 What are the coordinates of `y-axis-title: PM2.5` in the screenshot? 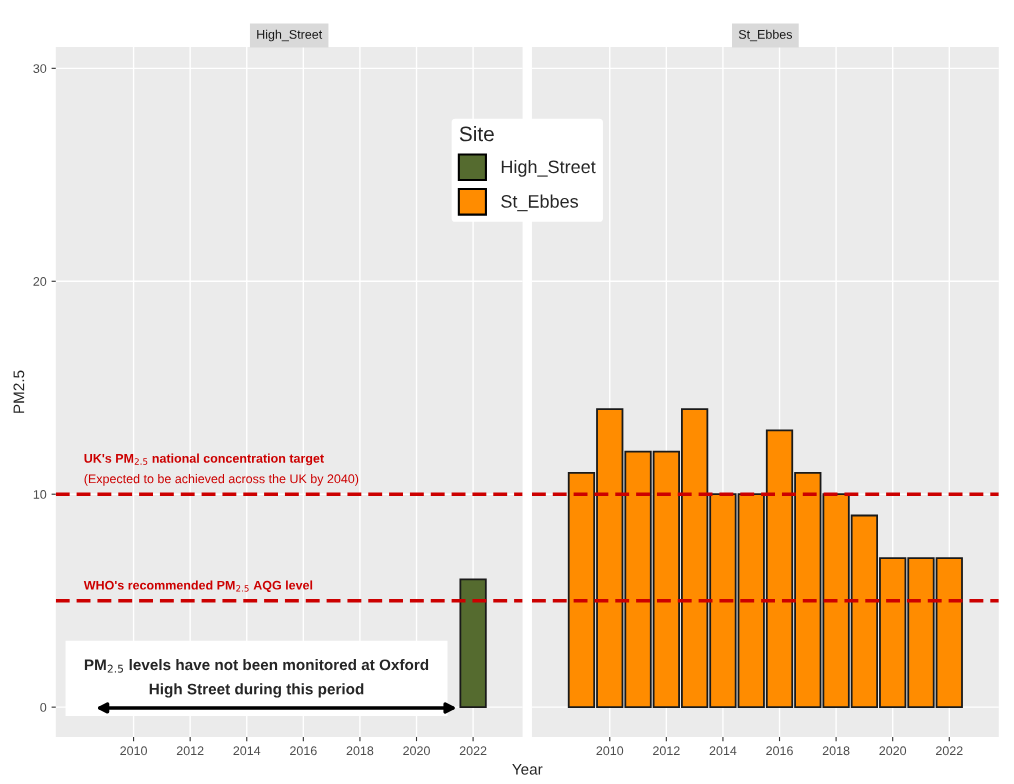 It's located at (19, 391).